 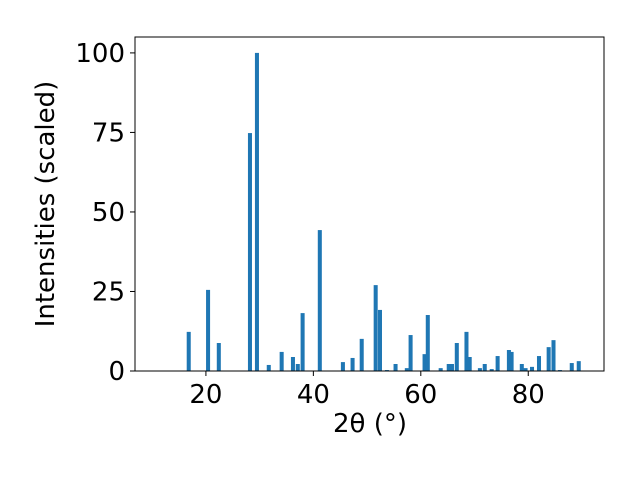 I want to click on y-tick-label: 50, so click(x=108, y=213).